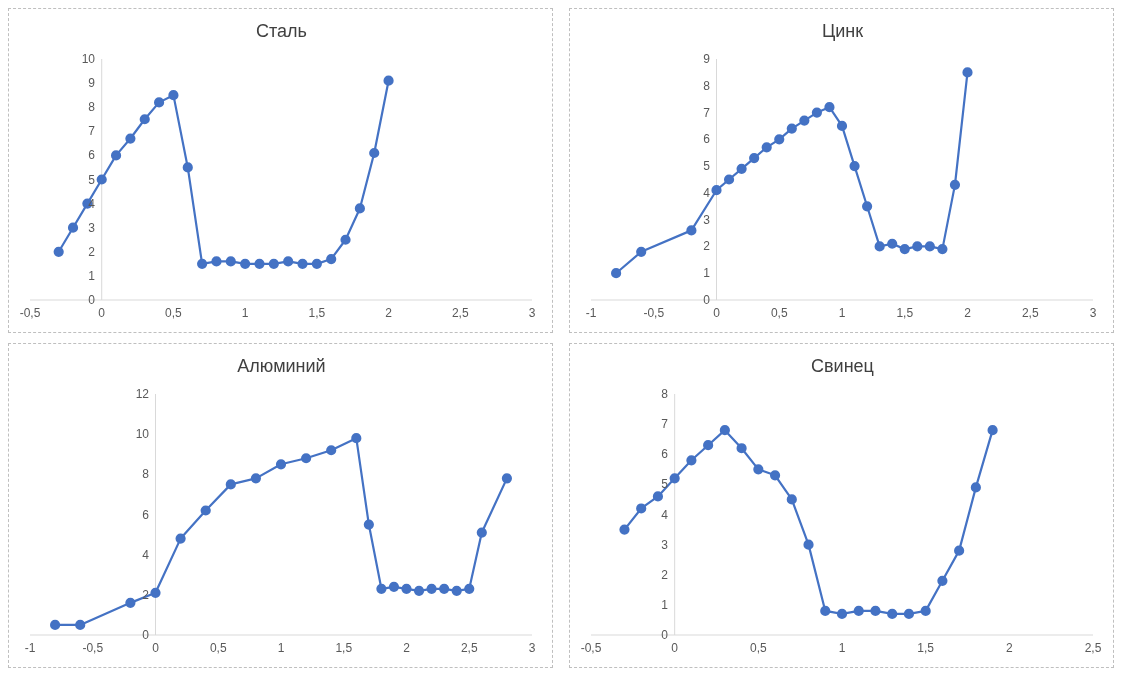 Image resolution: width=1122 pixels, height=678 pixels. I want to click on y-tick-label: 9, so click(92, 83).